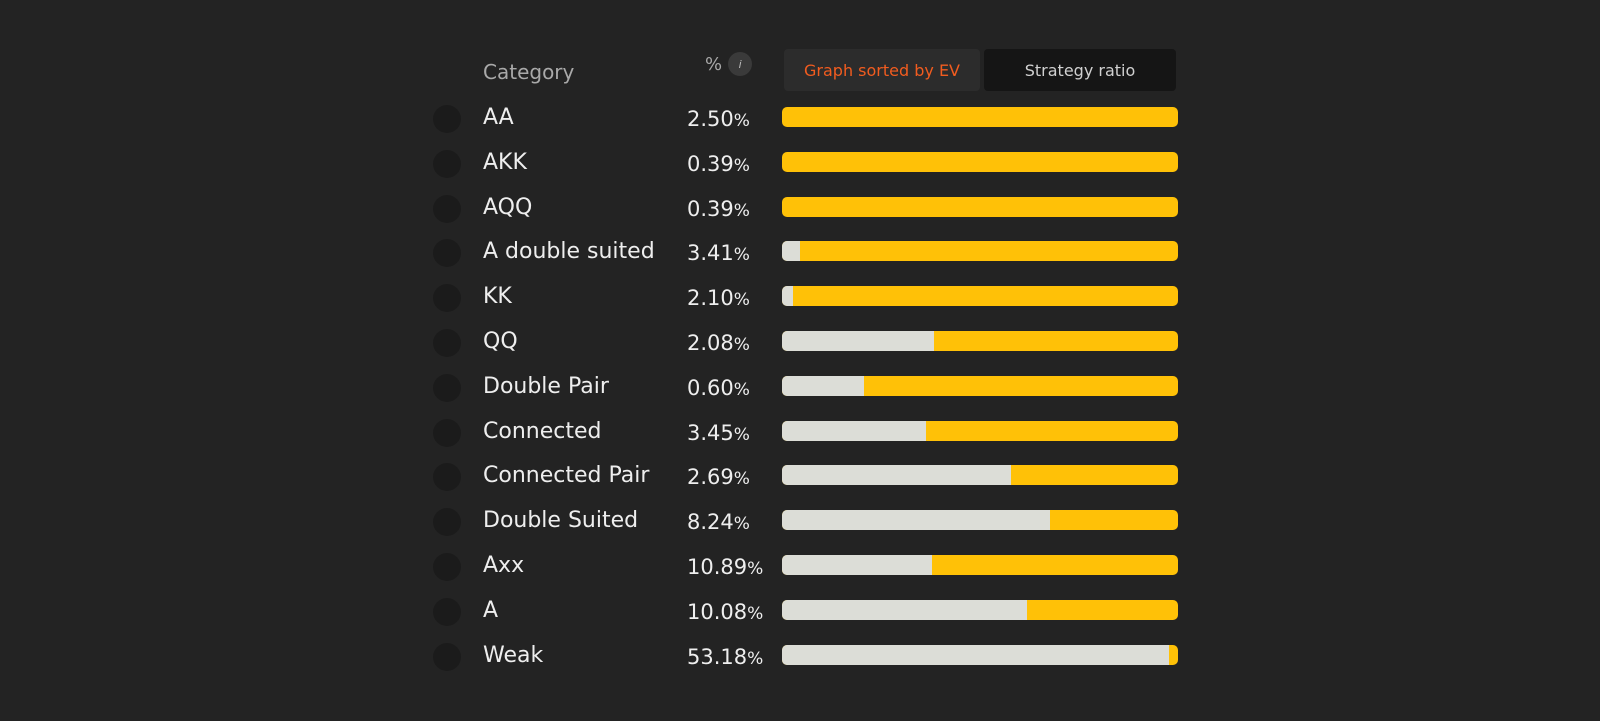  I want to click on list-item: Axx 10.89%, so click(800, 567).